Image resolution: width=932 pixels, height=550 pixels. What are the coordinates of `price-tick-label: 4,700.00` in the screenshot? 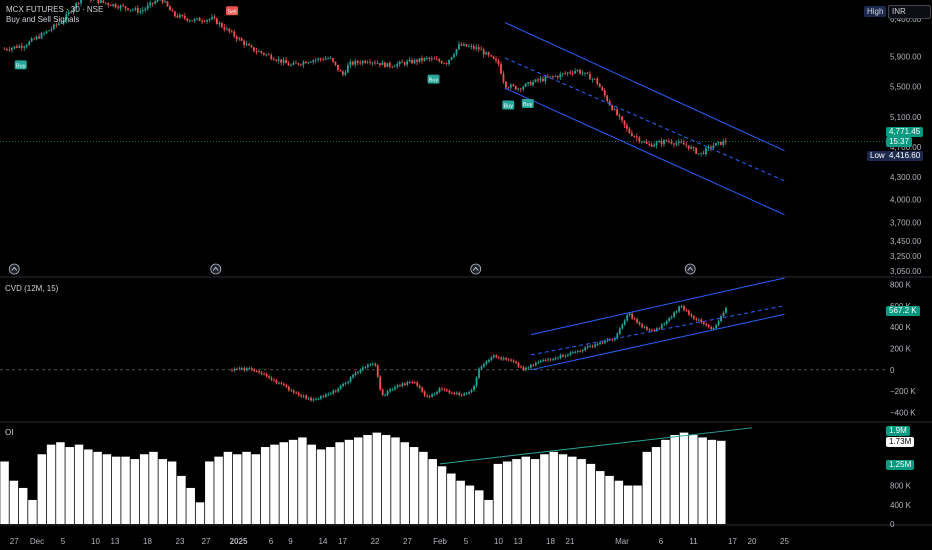 It's located at (906, 147).